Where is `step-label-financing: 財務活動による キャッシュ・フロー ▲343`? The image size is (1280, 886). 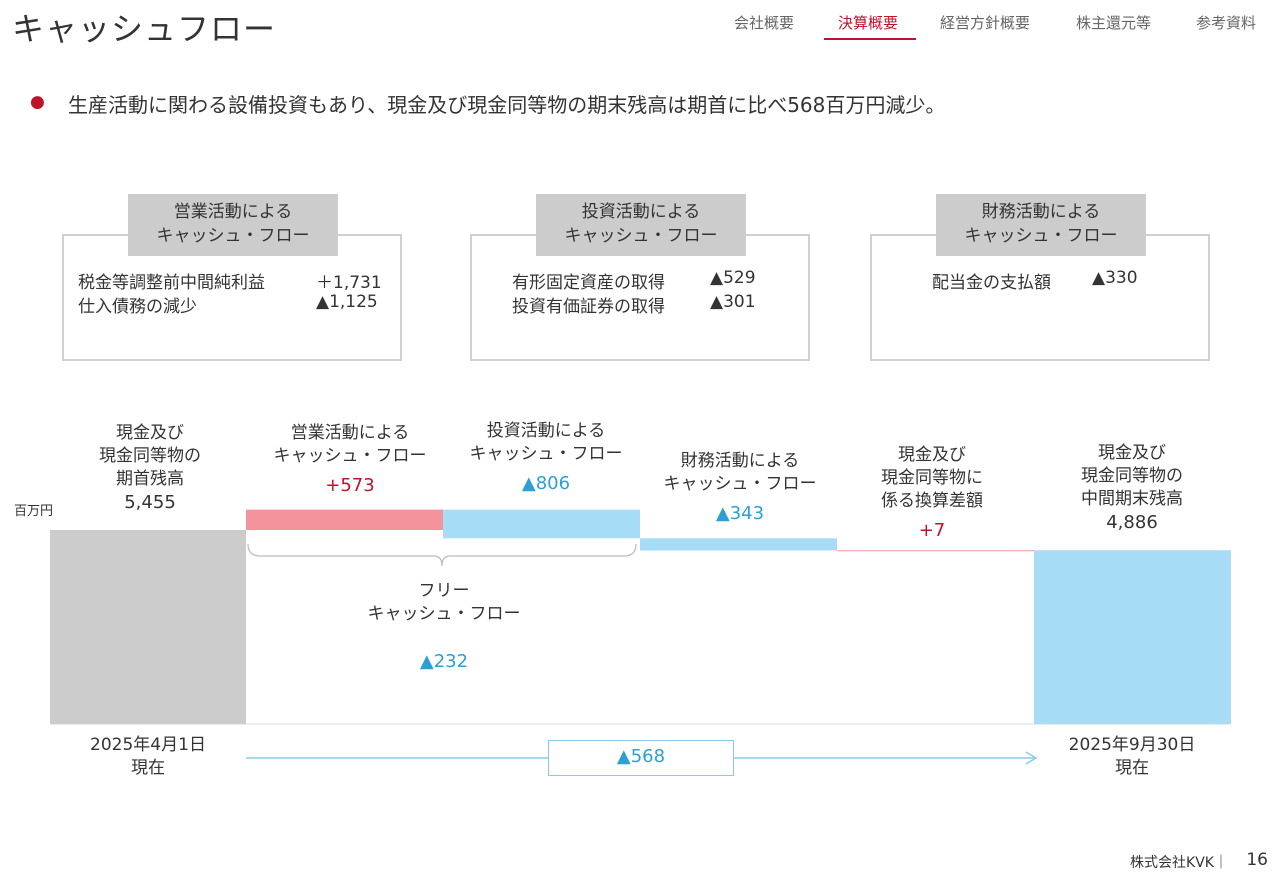 step-label-financing: 財務活動による キャッシュ・フロー ▲343 is located at coordinates (740, 487).